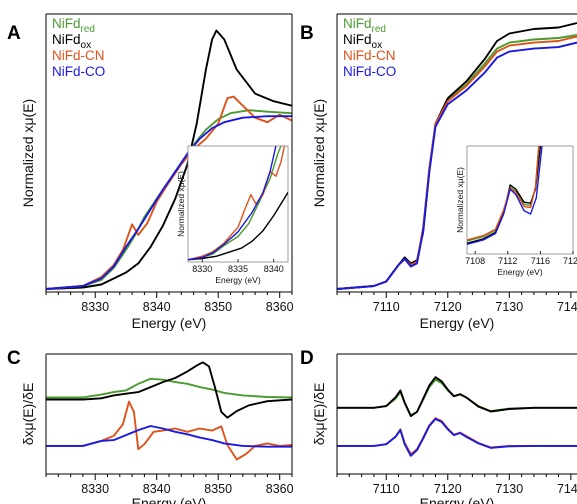 The width and height of the screenshot is (577, 504). Describe the element at coordinates (28, 414) in the screenshot. I see `y-axis-label-C: δxμ(E)/δE` at that location.